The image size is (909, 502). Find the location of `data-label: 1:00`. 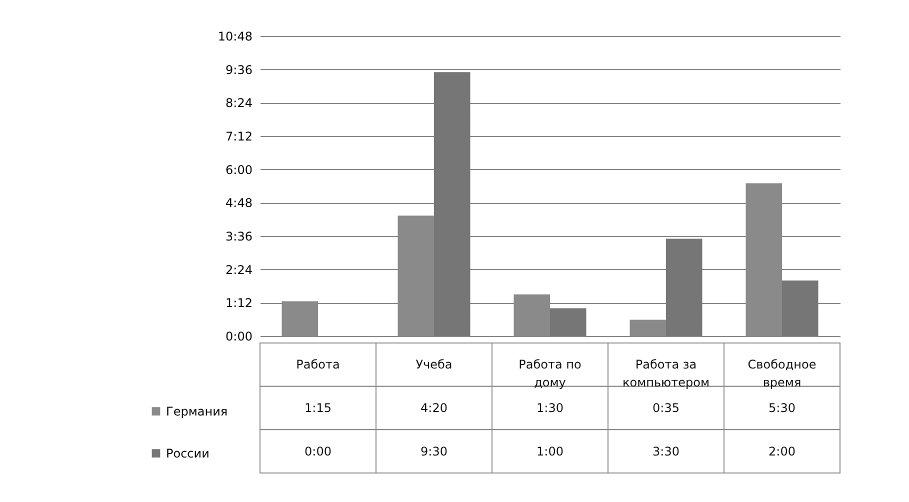

data-label: 1:00 is located at coordinates (550, 451).